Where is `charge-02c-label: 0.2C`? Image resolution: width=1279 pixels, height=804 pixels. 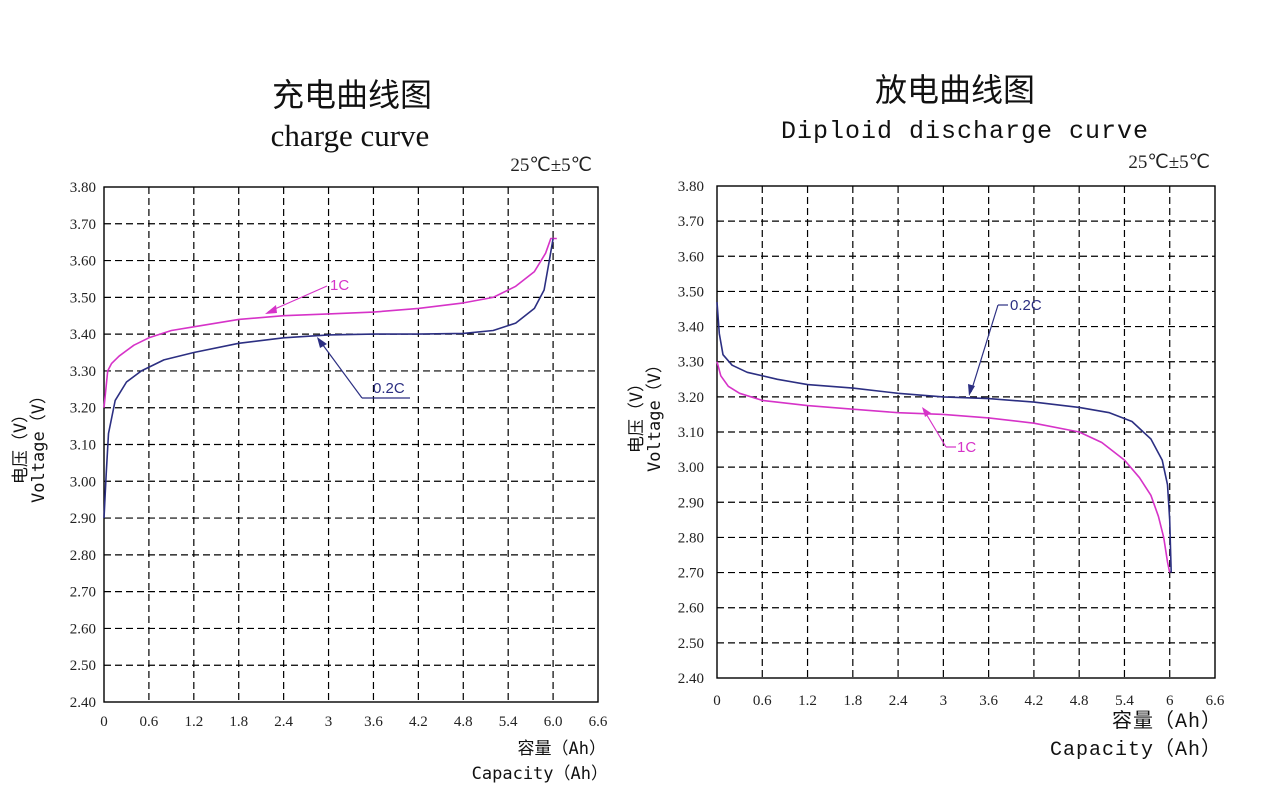 charge-02c-label: 0.2C is located at coordinates (389, 388).